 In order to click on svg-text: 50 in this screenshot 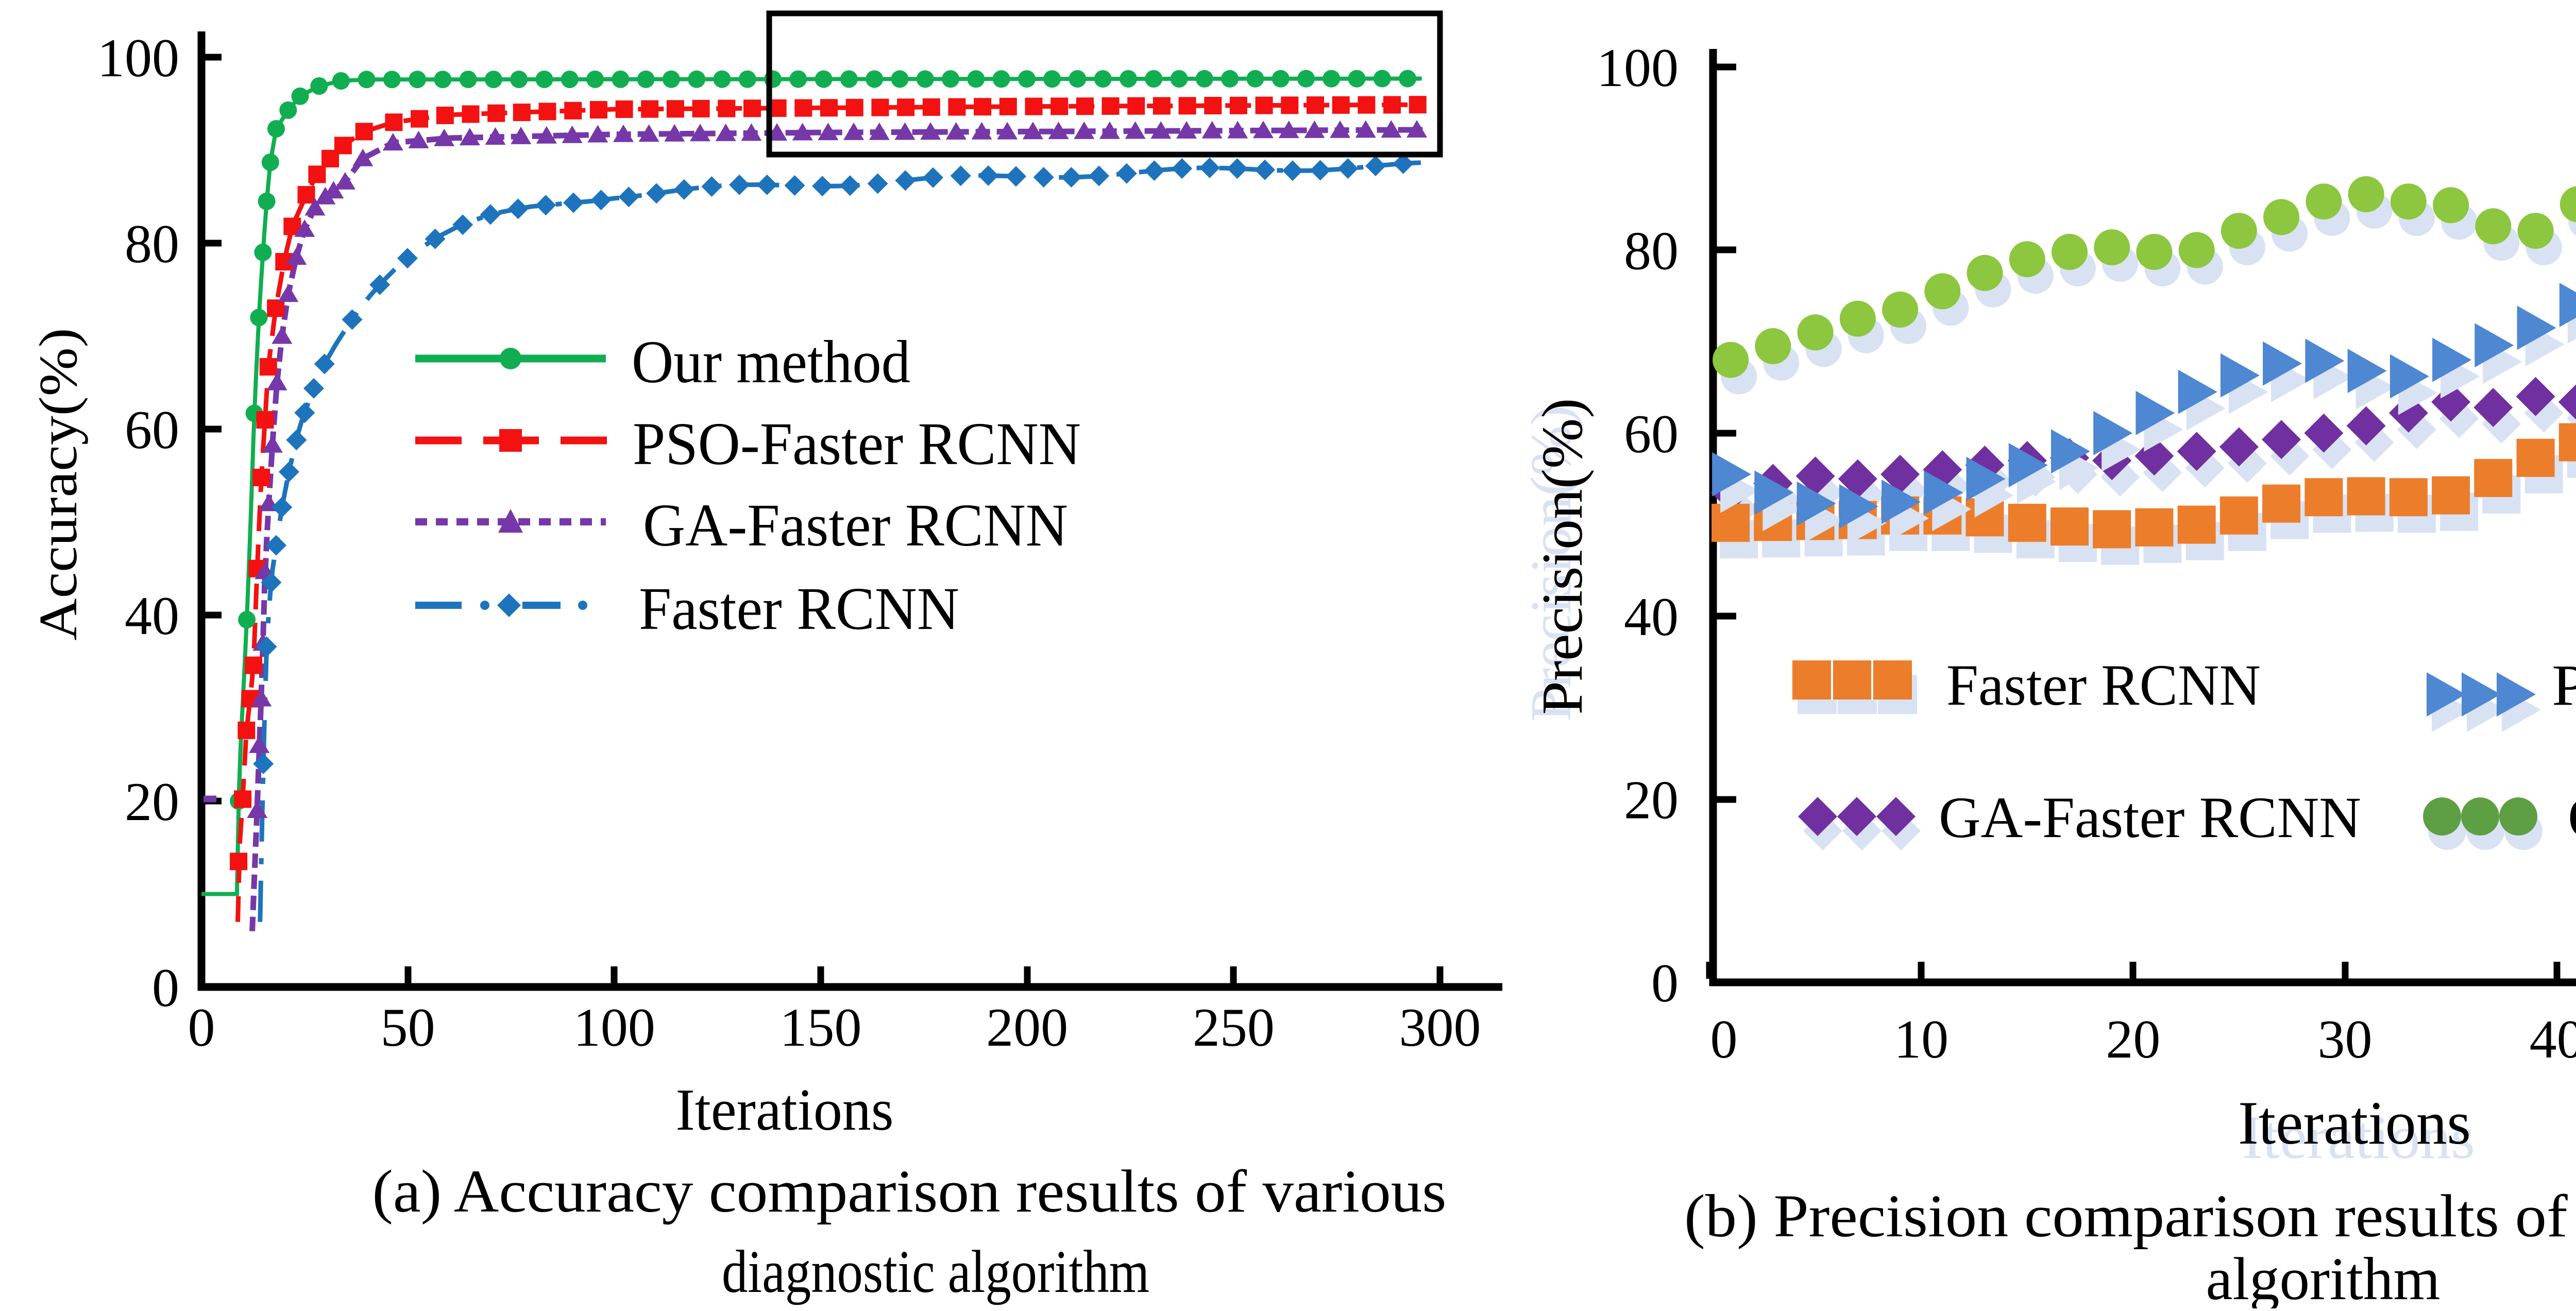, I will do `click(408, 1027)`.